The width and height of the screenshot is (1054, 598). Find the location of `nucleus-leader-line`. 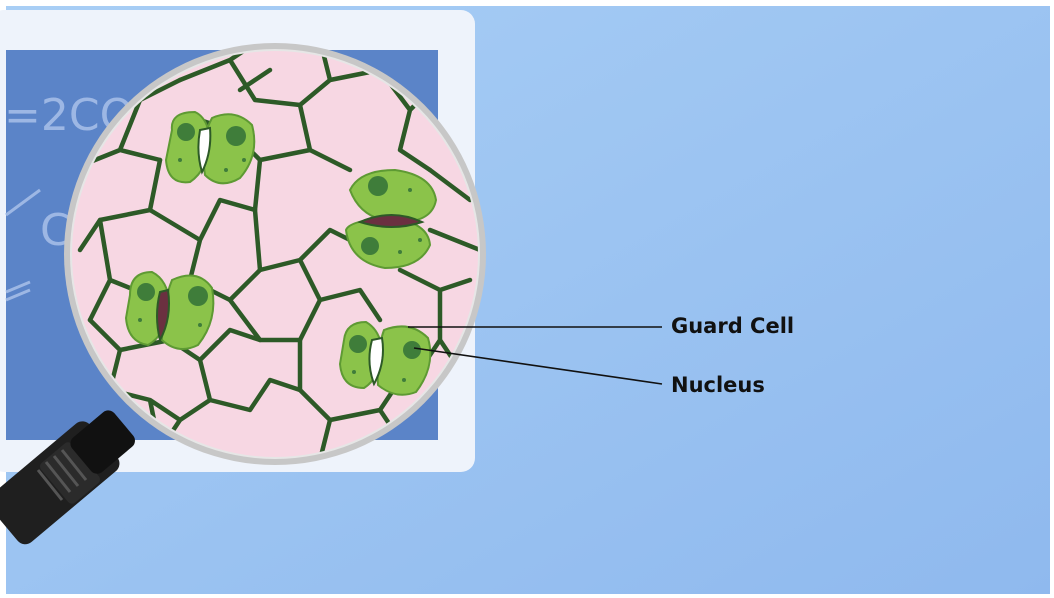

nucleus-leader-line is located at coordinates (538, 366).